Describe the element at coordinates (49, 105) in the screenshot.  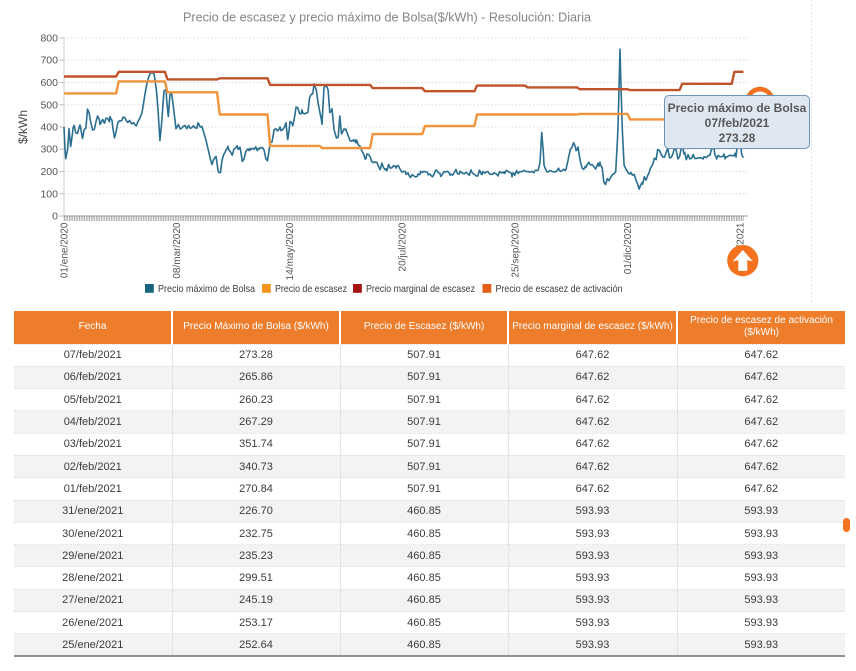
I see `svg-text: 500` at that location.